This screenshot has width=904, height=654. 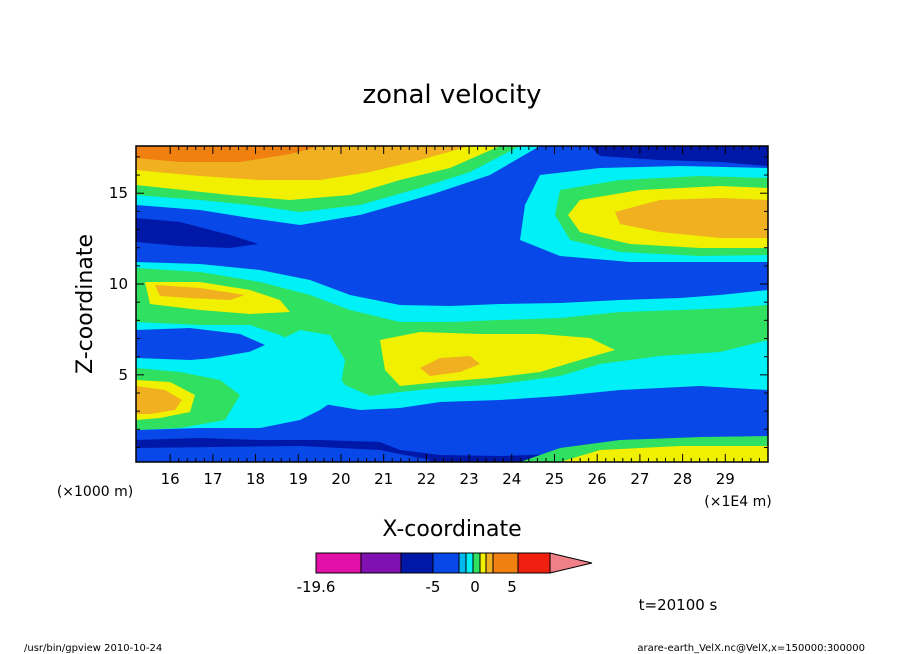 I want to click on x-unit-right: (×1E4 m), so click(x=737, y=502).